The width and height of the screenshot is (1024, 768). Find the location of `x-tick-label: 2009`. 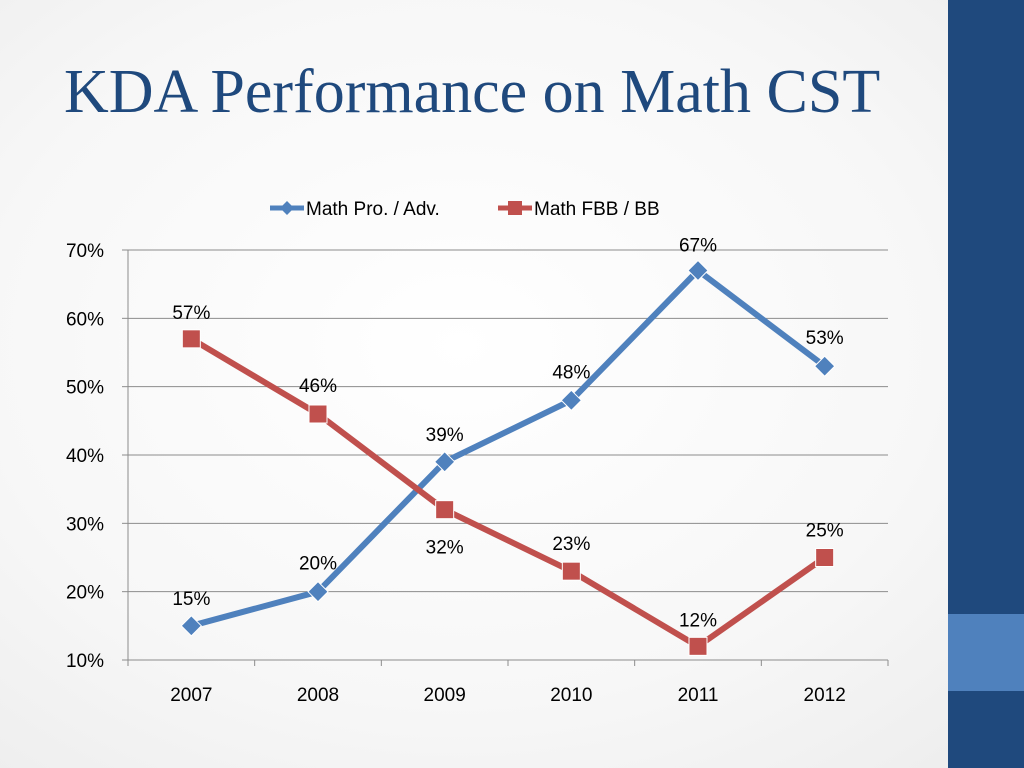

x-tick-label: 2009 is located at coordinates (445, 695).